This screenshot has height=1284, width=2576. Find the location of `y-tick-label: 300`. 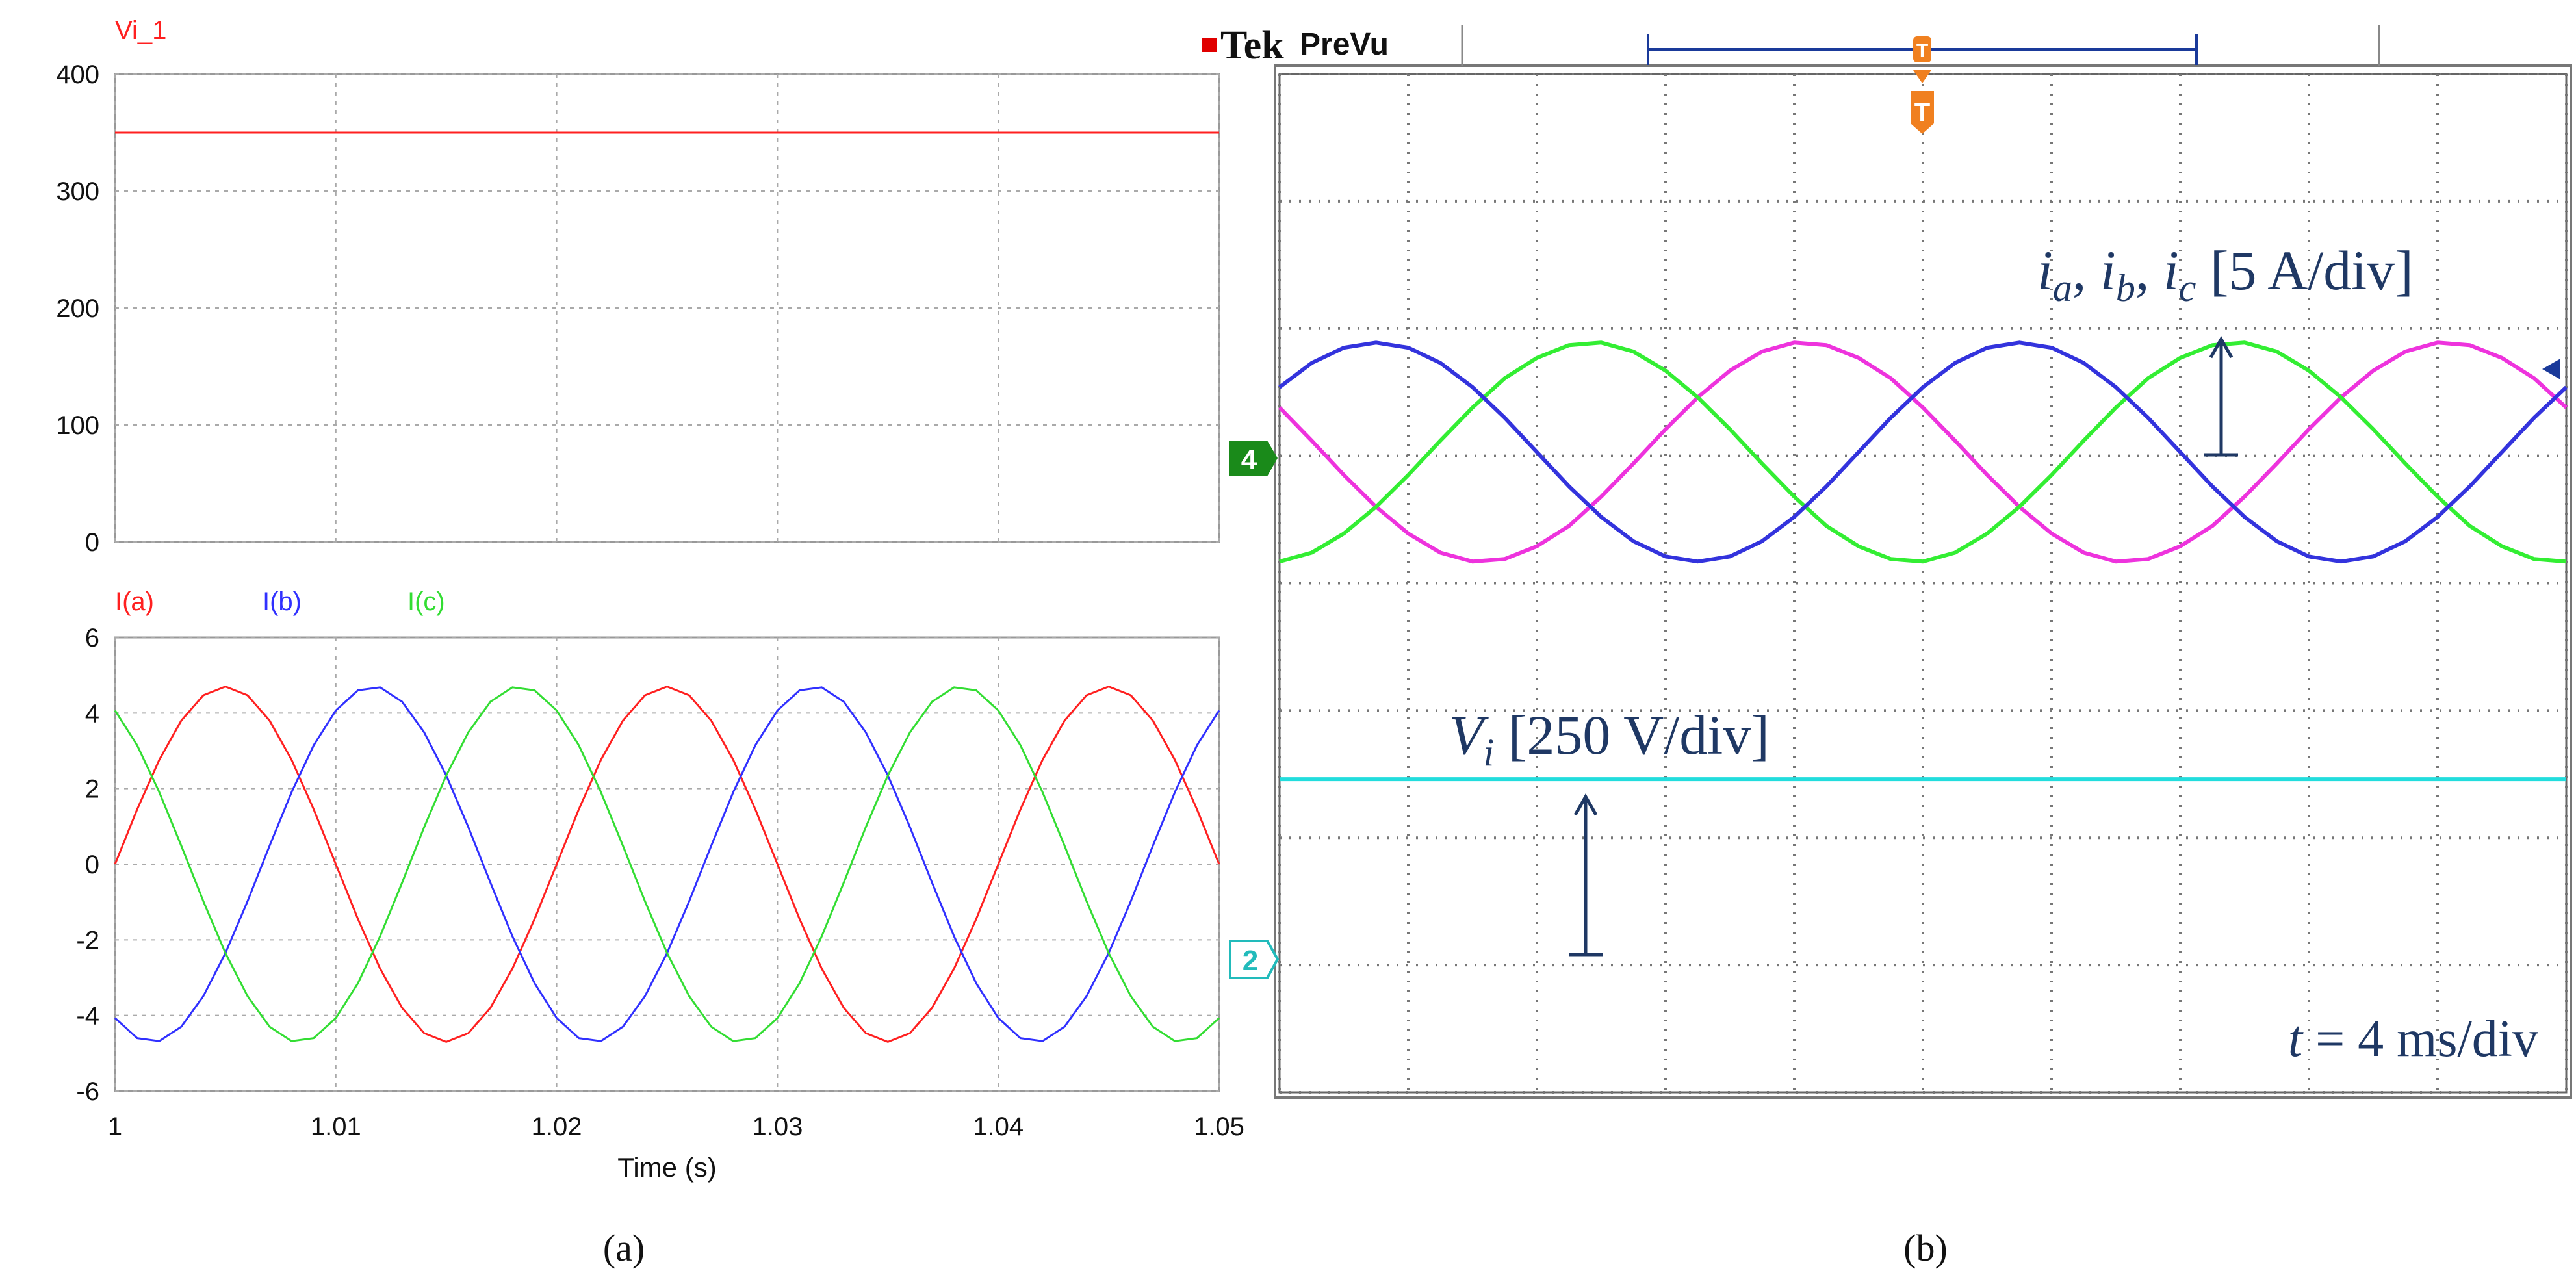

y-tick-label: 300 is located at coordinates (77, 191).